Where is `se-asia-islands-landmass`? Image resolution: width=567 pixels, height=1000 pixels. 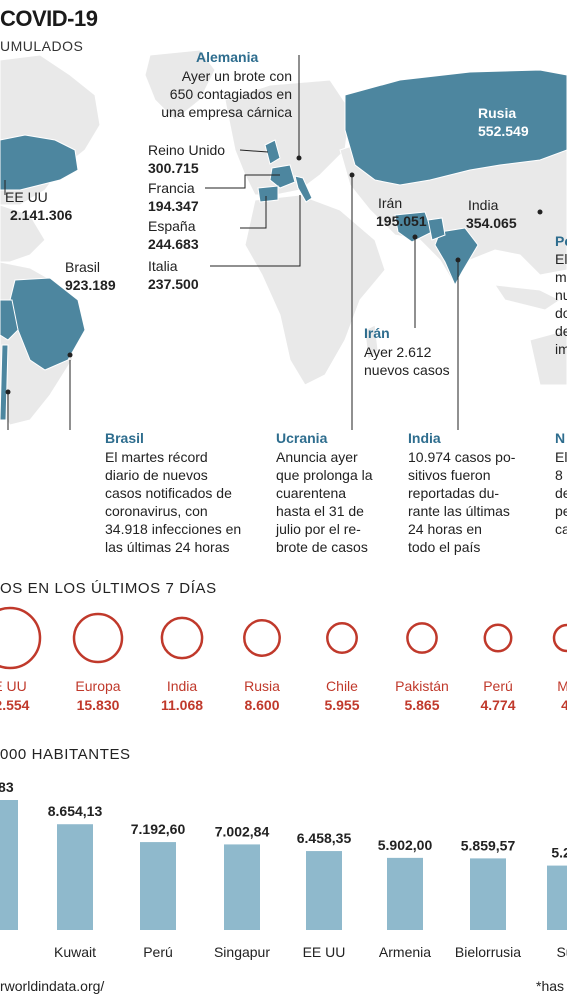
se-asia-islands-landmass is located at coordinates (527, 297).